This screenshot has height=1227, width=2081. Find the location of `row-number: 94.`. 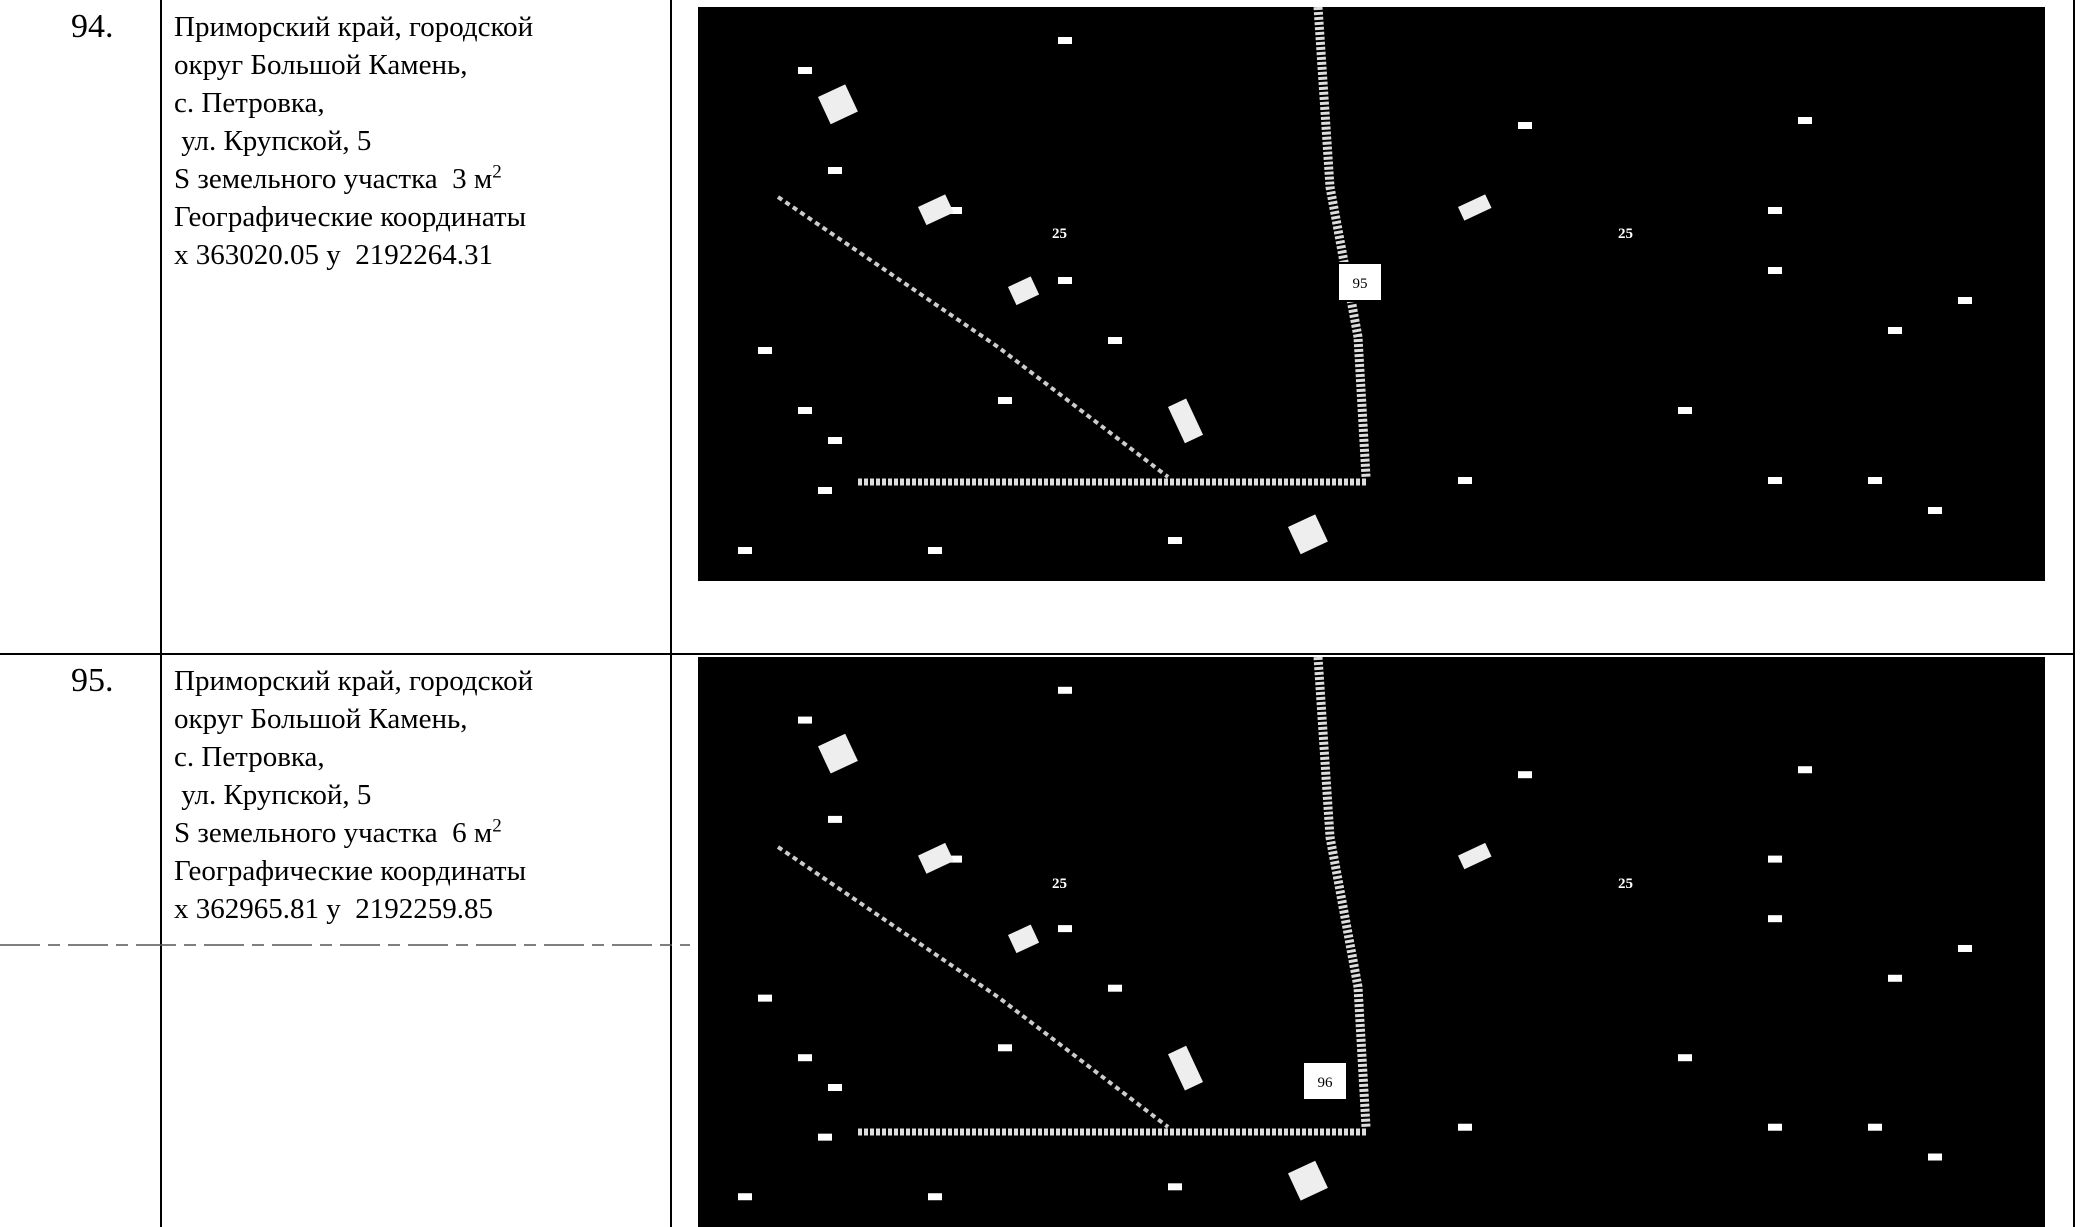

row-number: 94. is located at coordinates (92, 26).